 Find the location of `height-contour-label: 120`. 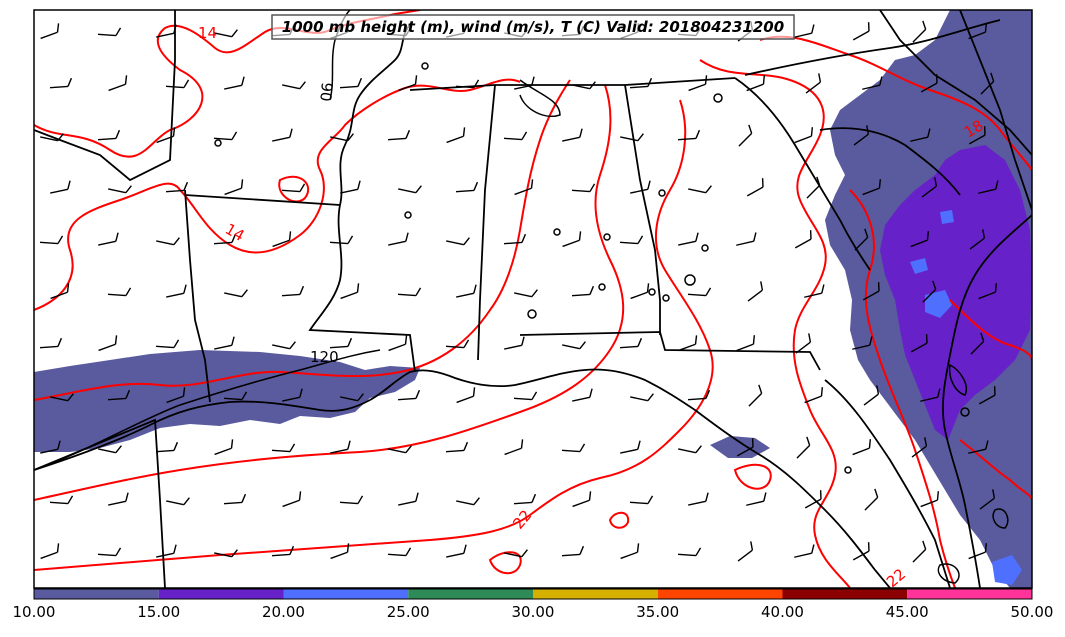

height-contour-label: 120 is located at coordinates (324, 357).